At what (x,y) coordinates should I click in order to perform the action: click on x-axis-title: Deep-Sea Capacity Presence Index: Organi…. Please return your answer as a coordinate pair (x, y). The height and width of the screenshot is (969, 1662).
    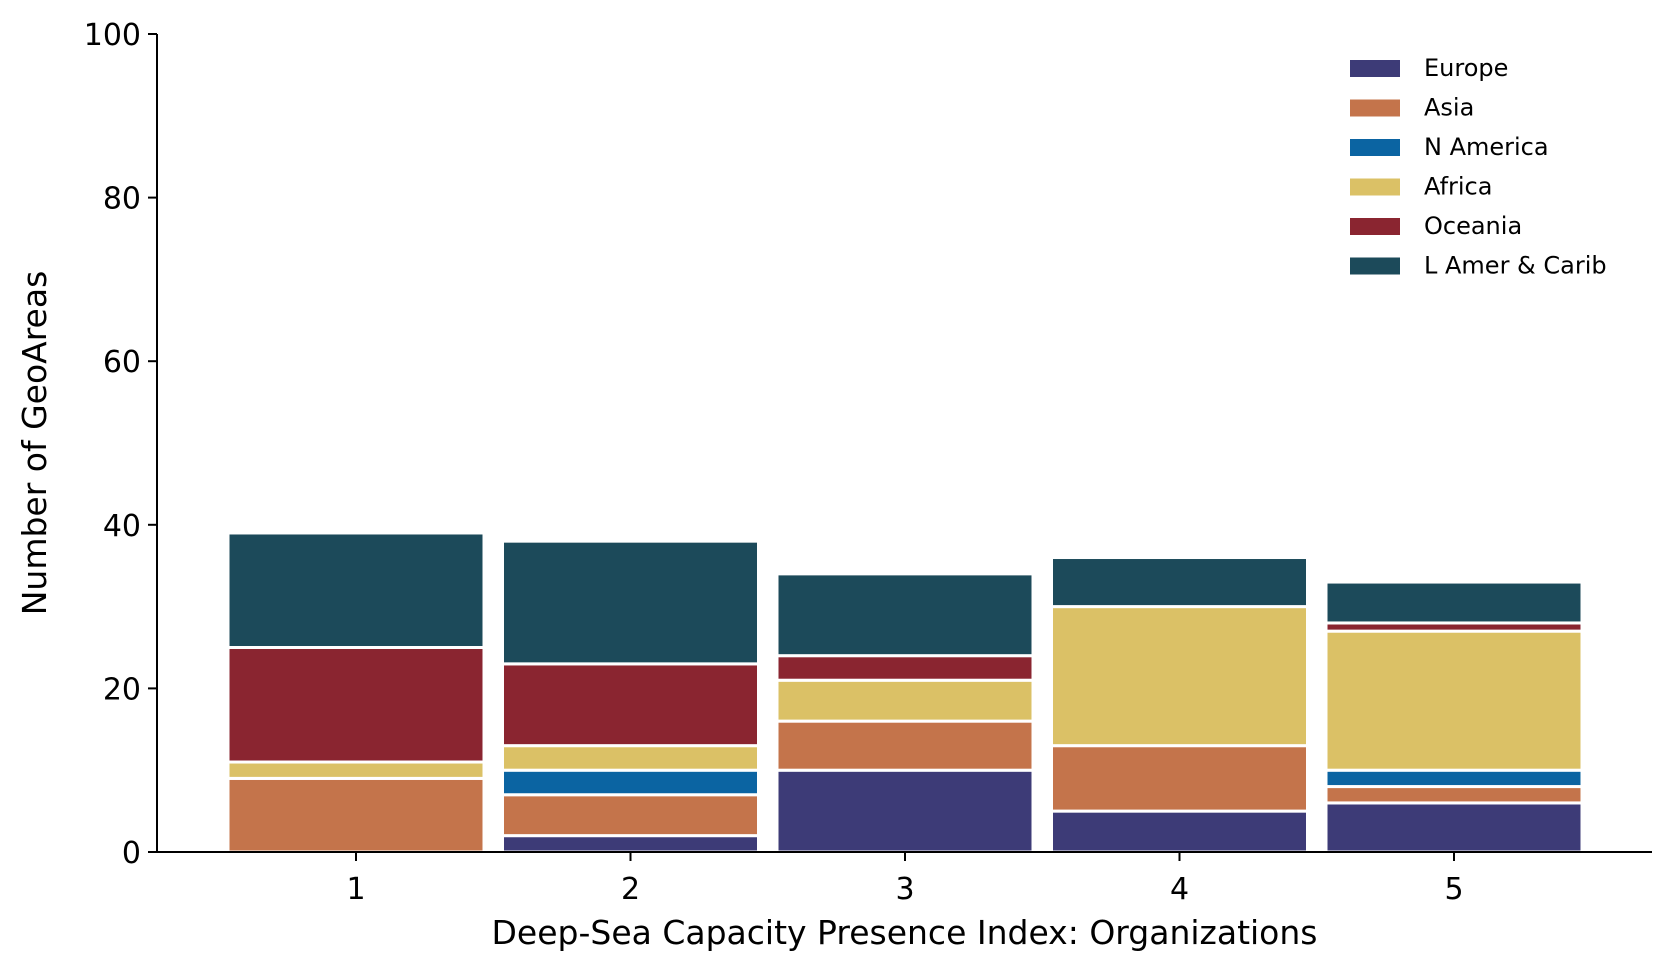
    Looking at the image, I should click on (905, 932).